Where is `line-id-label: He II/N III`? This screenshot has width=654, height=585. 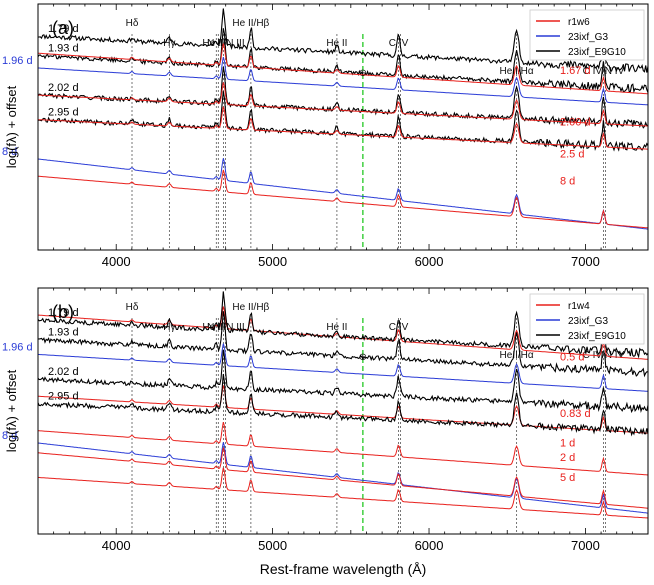 line-id-label: He II/N III is located at coordinates (223, 327).